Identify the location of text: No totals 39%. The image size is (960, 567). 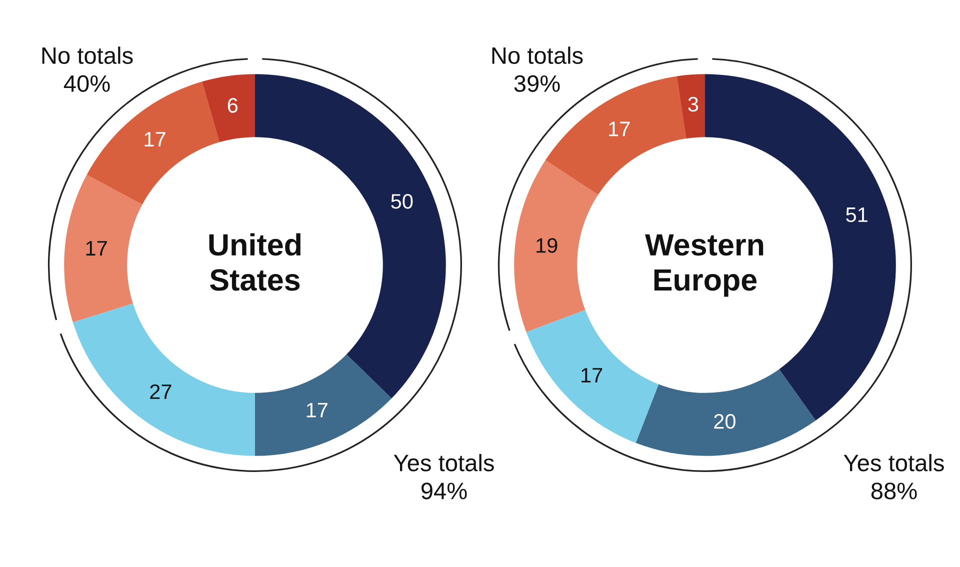
(537, 69).